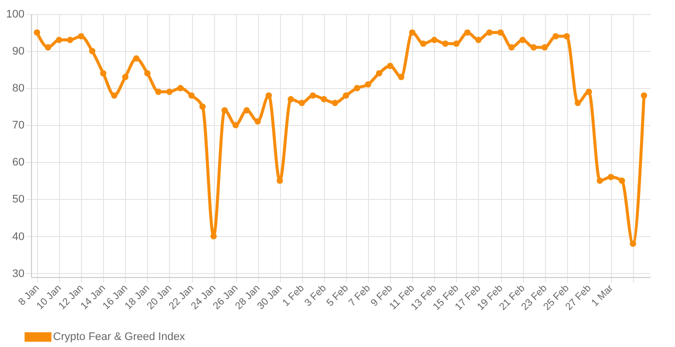 The image size is (675, 347). Describe the element at coordinates (18, 200) in the screenshot. I see `y-tick-label: 50` at that location.